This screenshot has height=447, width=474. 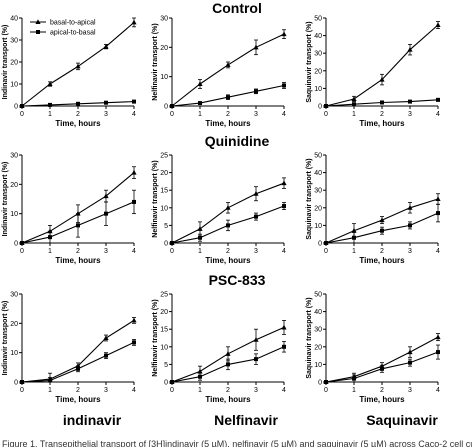 I want to click on legend: basal-to-apical apical-to-basal, so click(x=63, y=28).